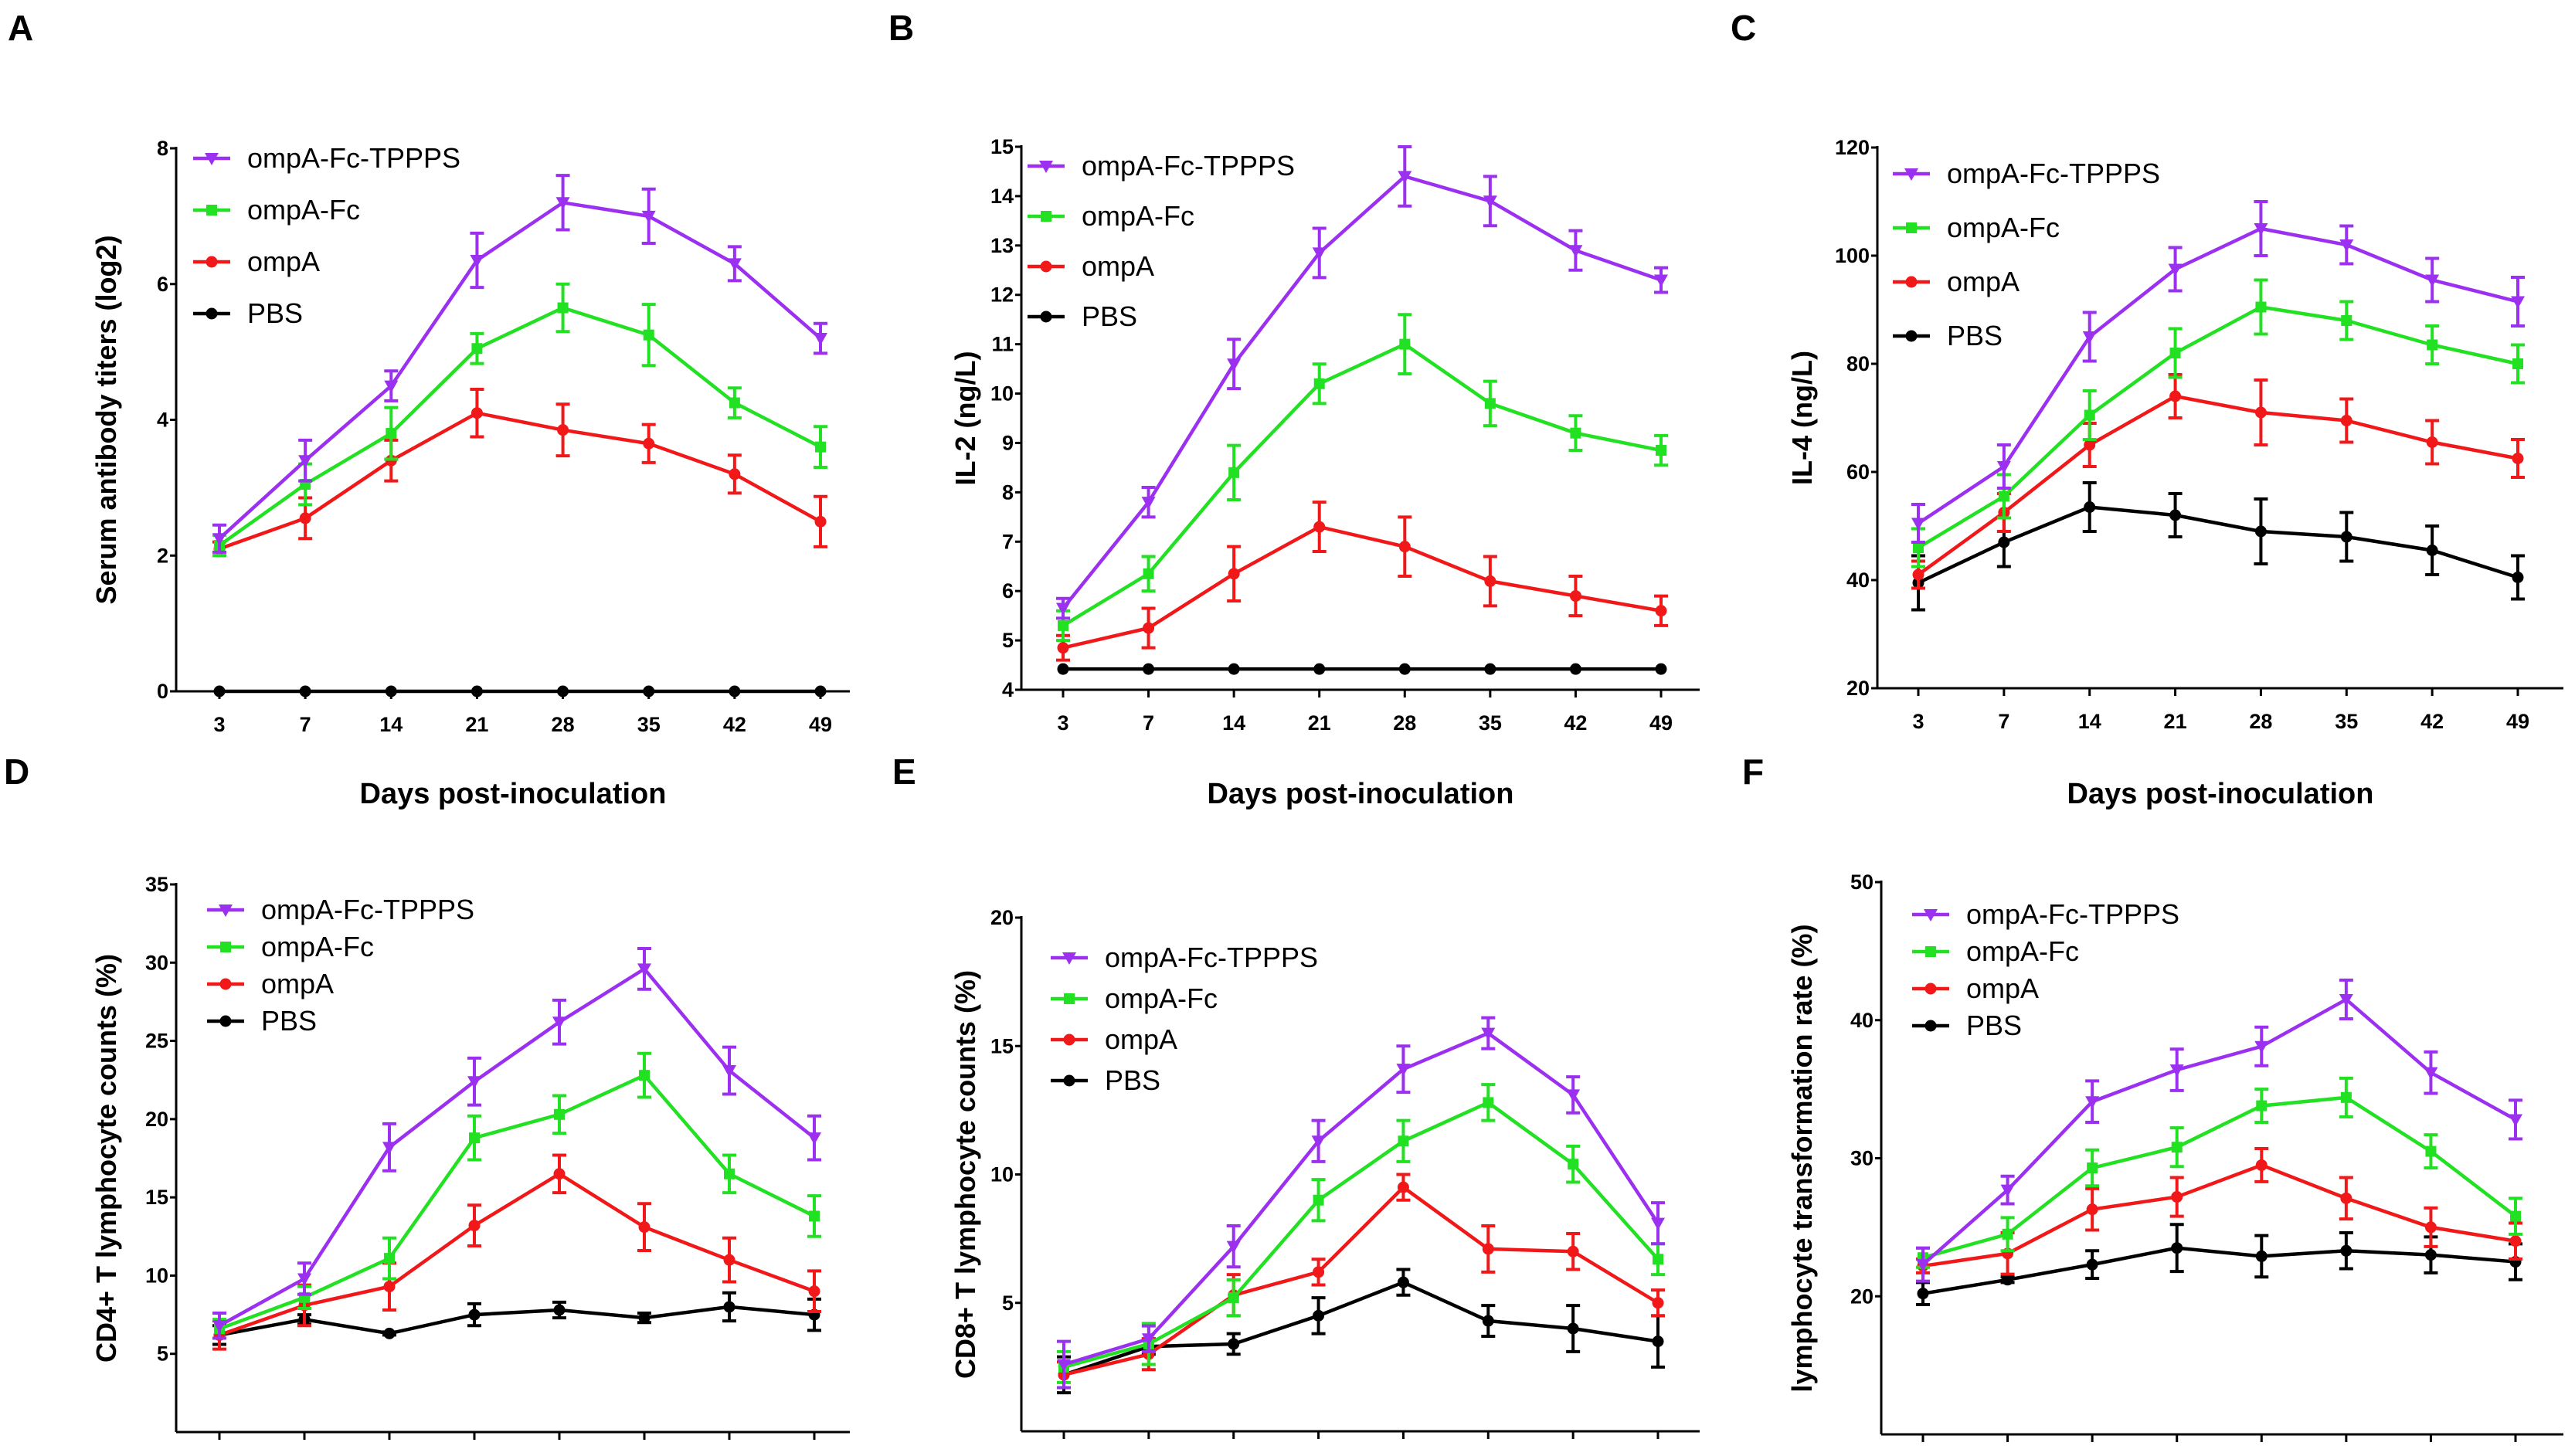 The width and height of the screenshot is (2575, 1456). What do you see at coordinates (1008, 689) in the screenshot?
I see `y-tick-label: 4` at bounding box center [1008, 689].